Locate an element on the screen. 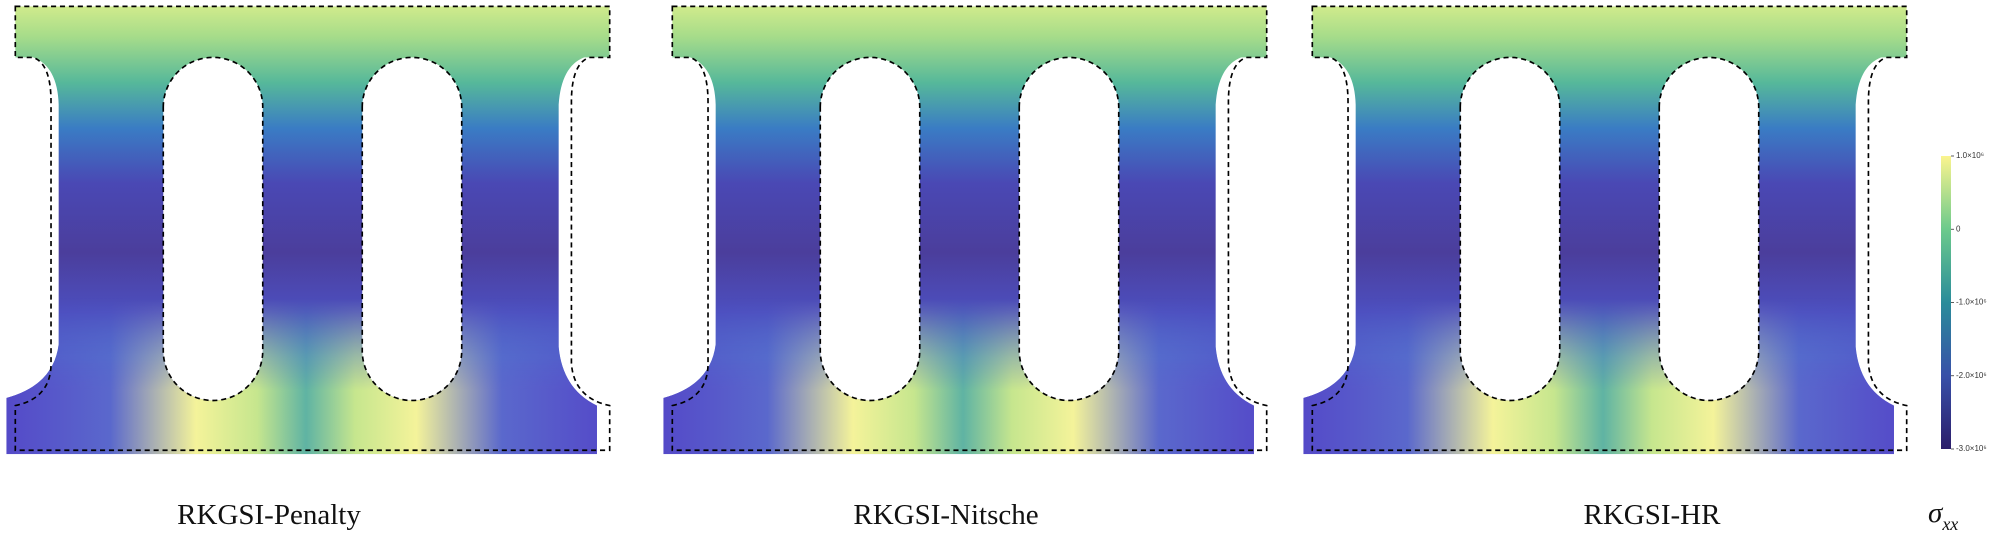 The image size is (2000, 553). tick-label: -2.0×10⁶ is located at coordinates (1971, 375).